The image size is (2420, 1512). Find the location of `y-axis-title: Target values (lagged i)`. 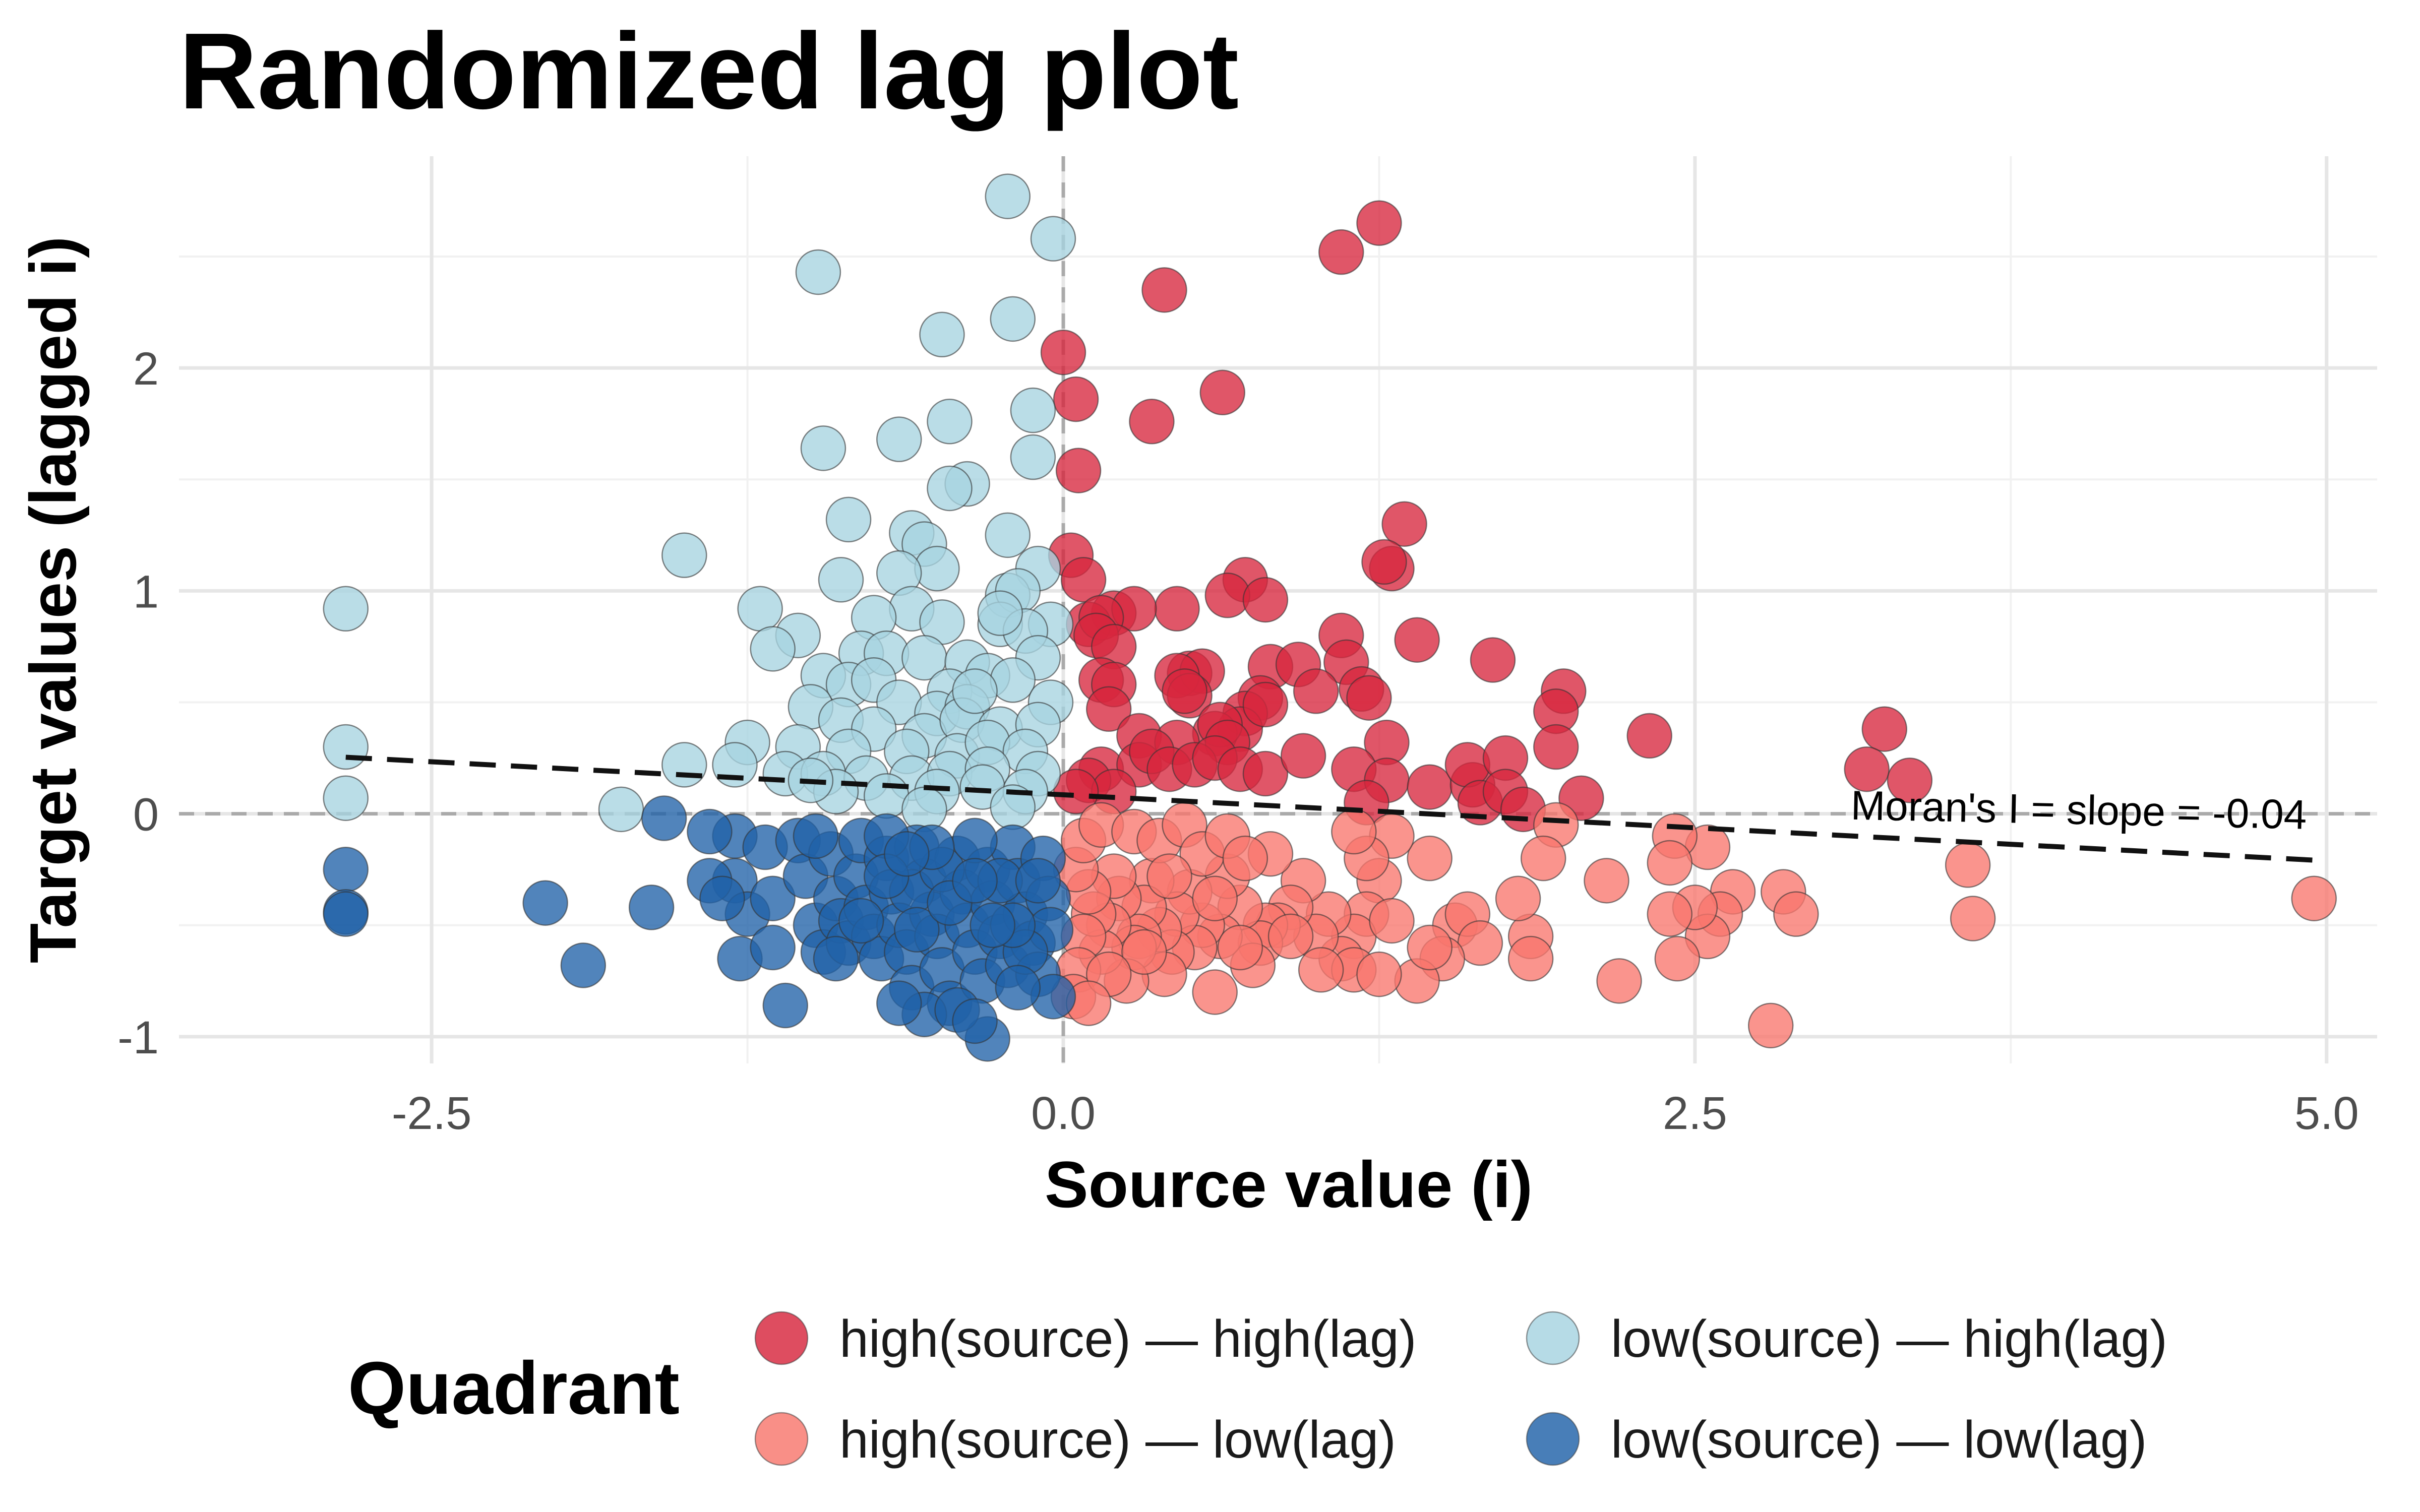

y-axis-title: Target values (lagged i) is located at coordinates (53, 599).